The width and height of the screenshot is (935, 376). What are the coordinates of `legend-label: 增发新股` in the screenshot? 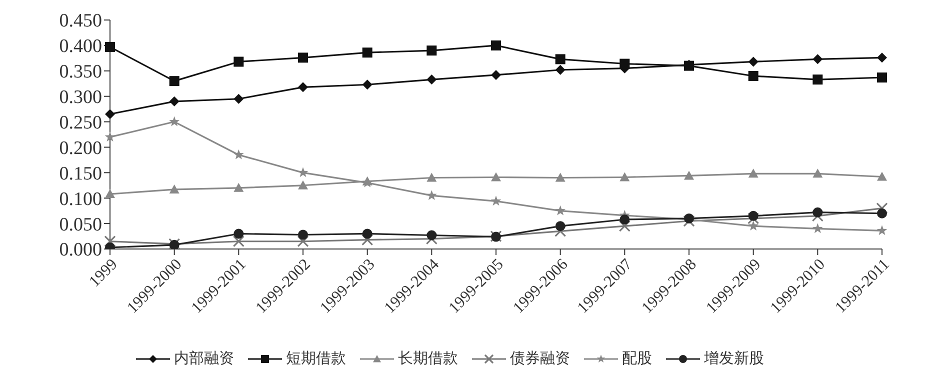 It's located at (733, 359).